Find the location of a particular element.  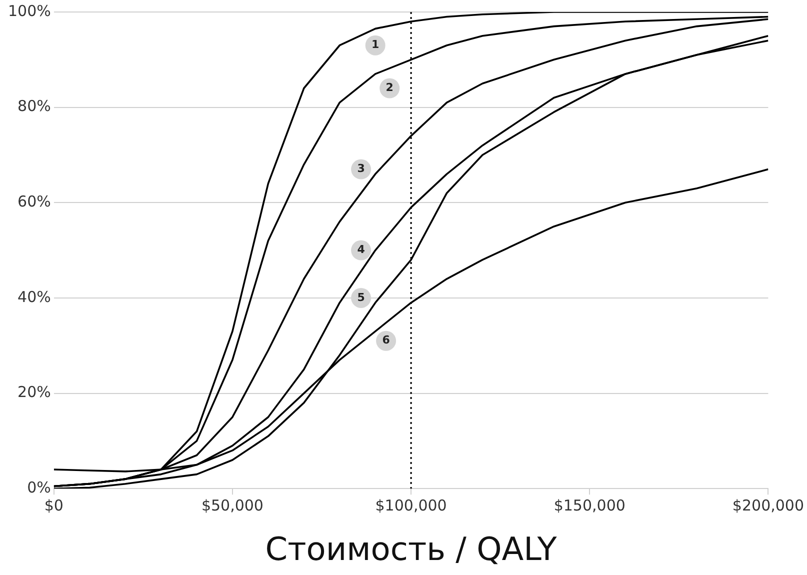

x-tick-label: $150,000 is located at coordinates (590, 505).